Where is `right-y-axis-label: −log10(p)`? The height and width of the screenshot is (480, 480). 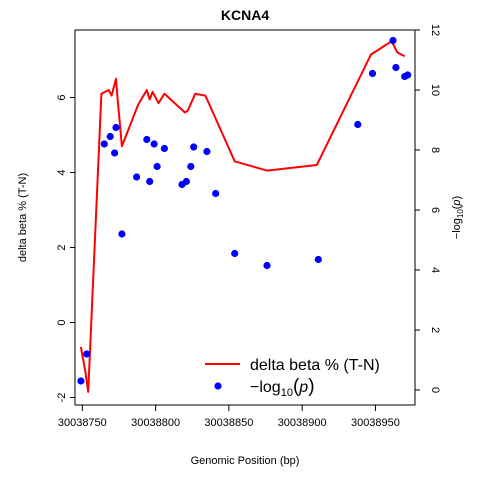 right-y-axis-label: −log10(p) is located at coordinates (458, 217).